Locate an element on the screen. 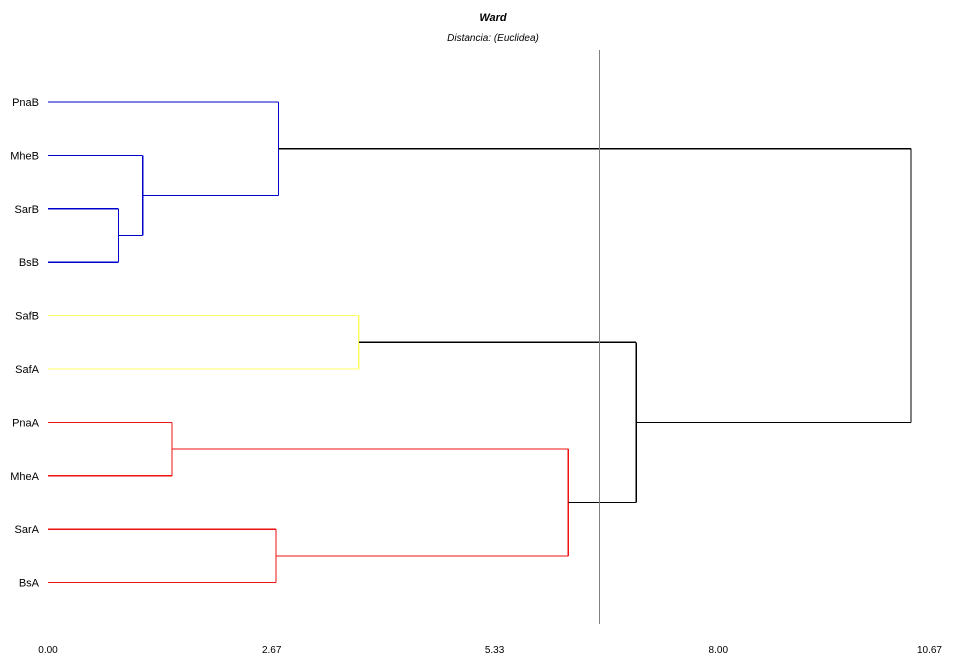 This screenshot has width=954, height=653. x-tick-label: 5.33 is located at coordinates (495, 649).